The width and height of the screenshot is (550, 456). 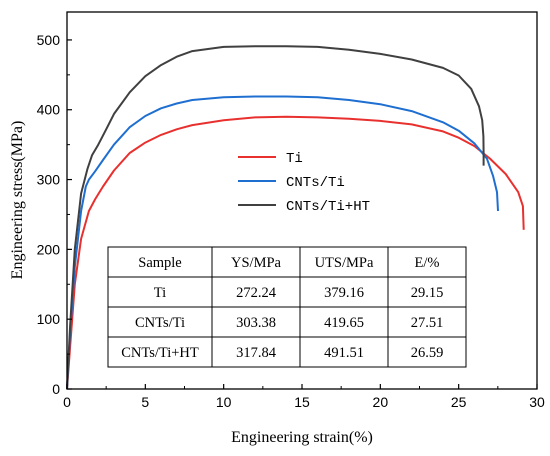 I want to click on table-header-cell: Sample, so click(x=160, y=263).